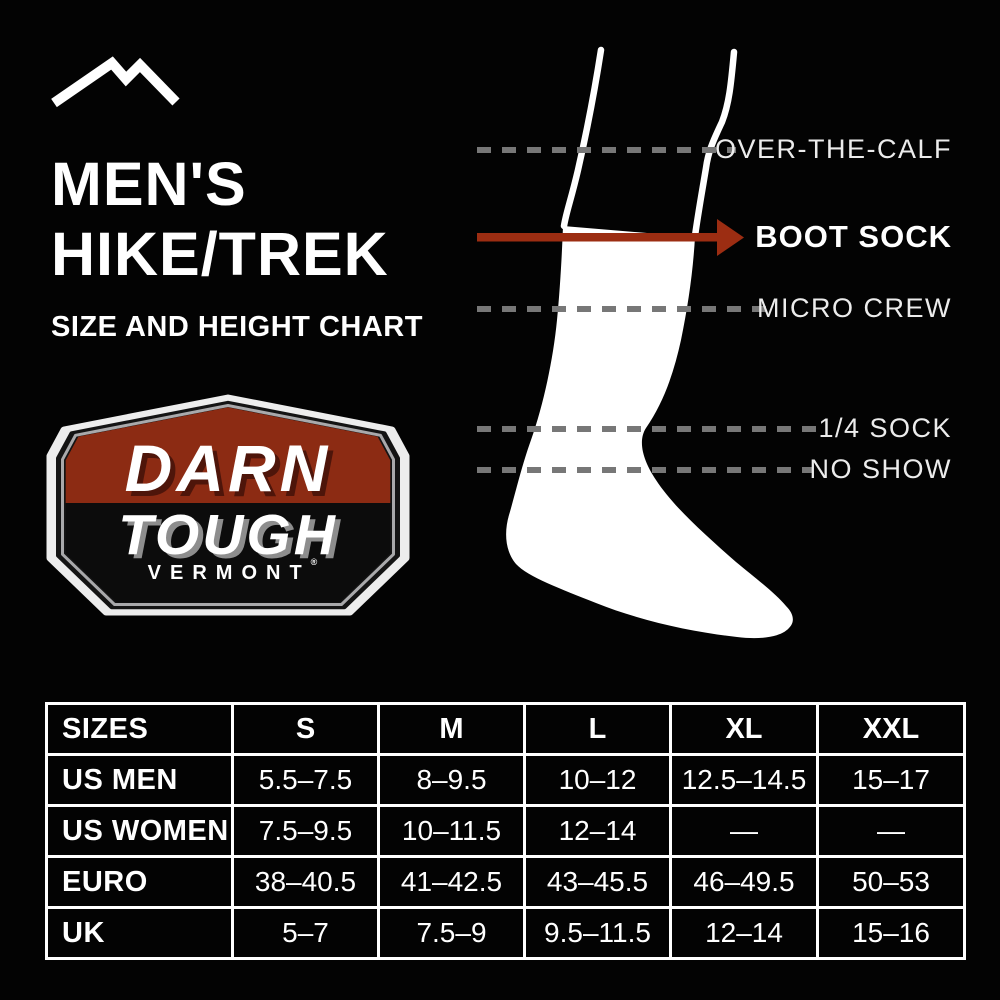 This screenshot has height=1000, width=1000. Describe the element at coordinates (305, 882) in the screenshot. I see `table-cell: 38–40.5` at that location.